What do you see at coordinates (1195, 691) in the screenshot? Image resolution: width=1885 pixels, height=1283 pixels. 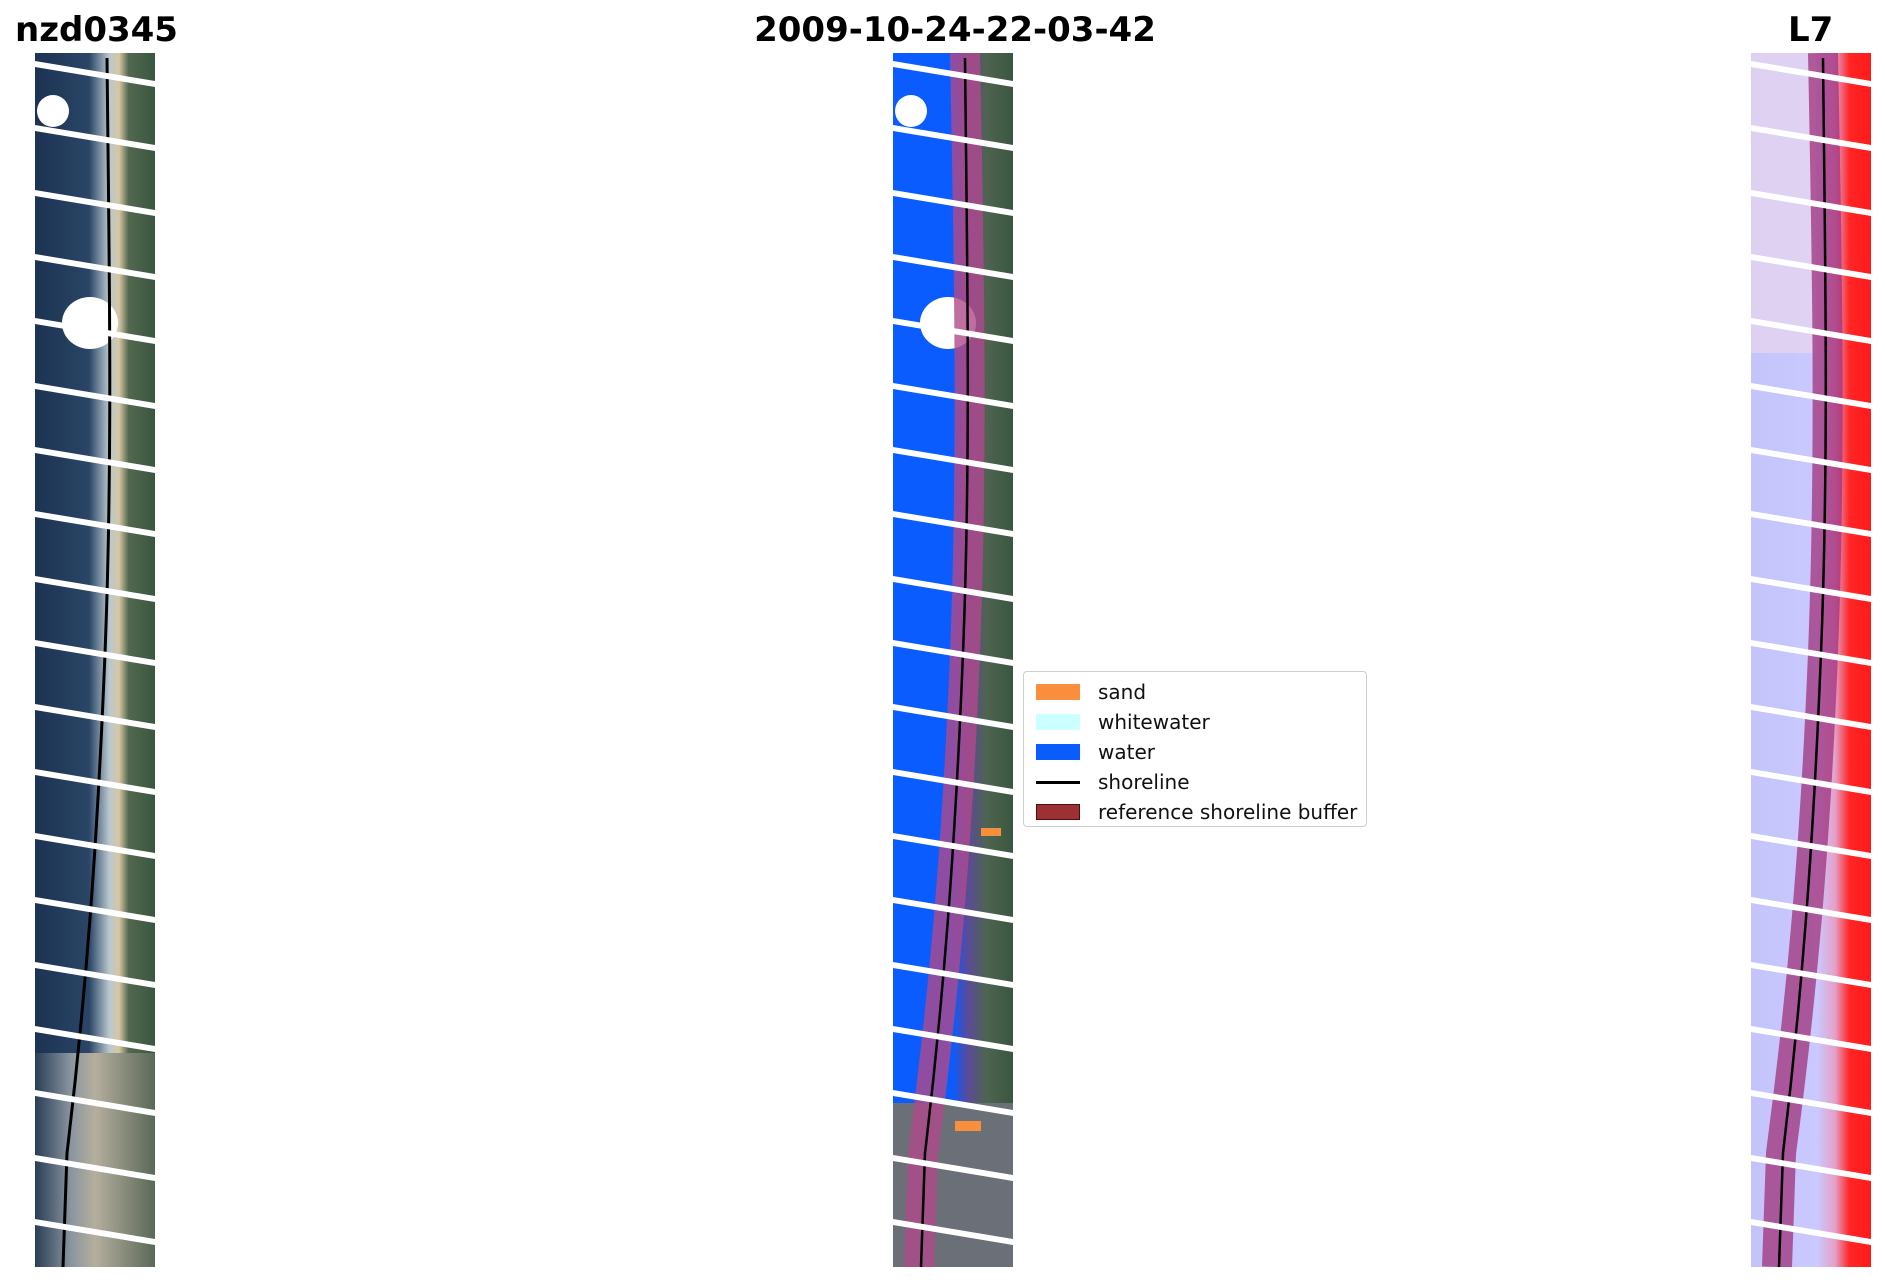 I see `legend-item-sand: sand` at bounding box center [1195, 691].